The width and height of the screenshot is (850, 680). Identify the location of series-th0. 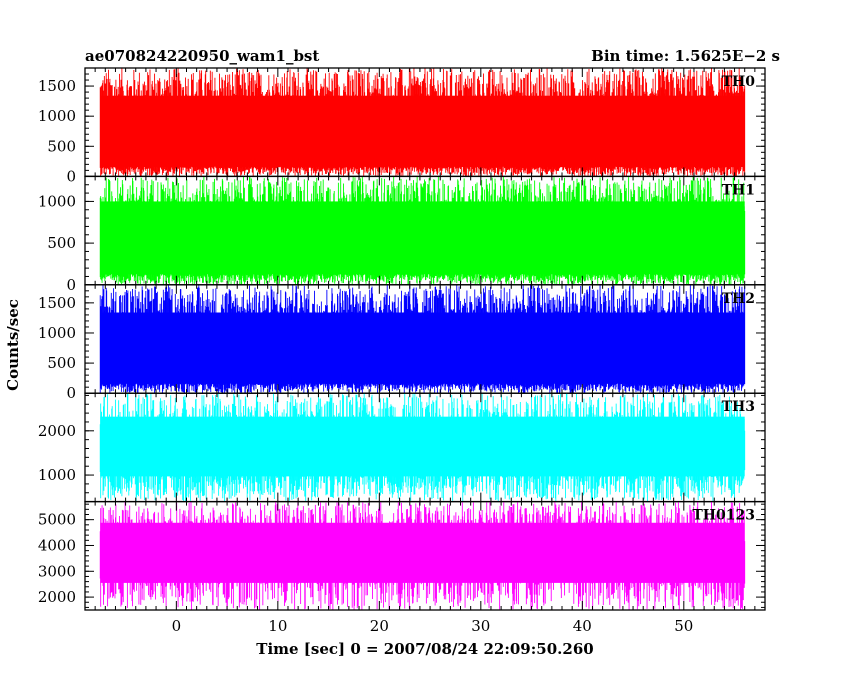
(422, 122).